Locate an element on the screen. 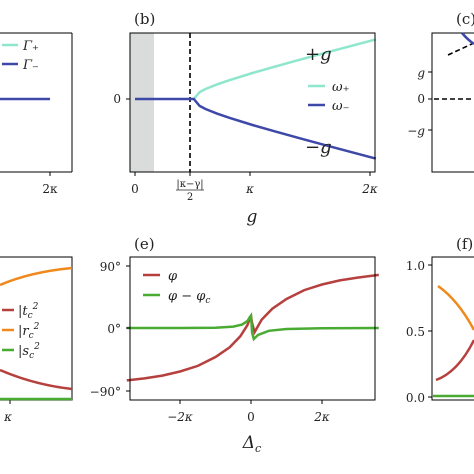 Image resolution: width=474 pixels, height=474 pixels. panel-f-title: (f) is located at coordinates (464, 244).